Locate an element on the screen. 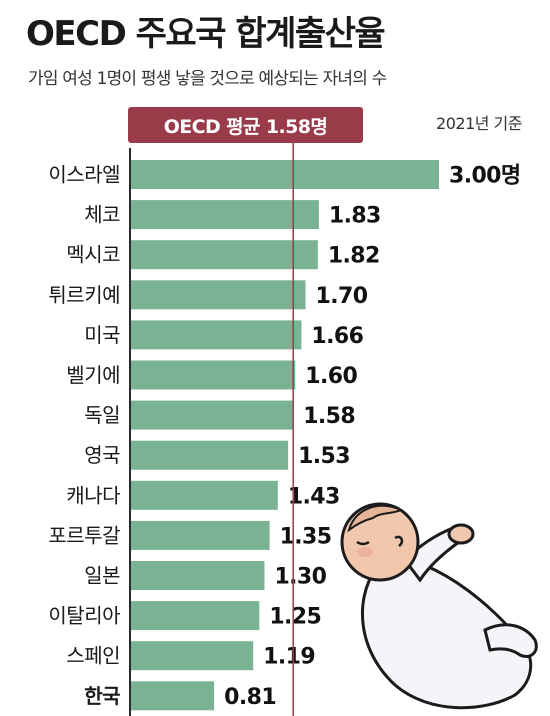 This screenshot has width=550, height=716. value-label-2: 1.82 is located at coordinates (354, 256).